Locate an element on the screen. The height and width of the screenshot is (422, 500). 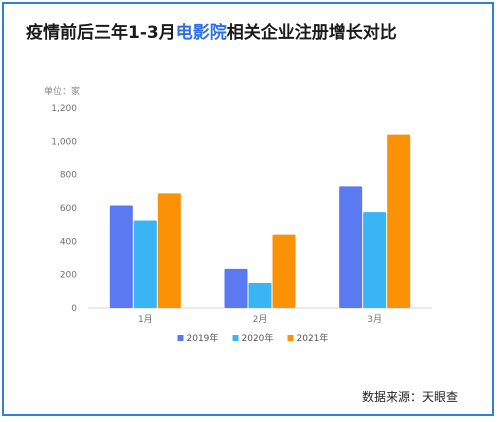
legend-label: 2020年 is located at coordinates (258, 338).